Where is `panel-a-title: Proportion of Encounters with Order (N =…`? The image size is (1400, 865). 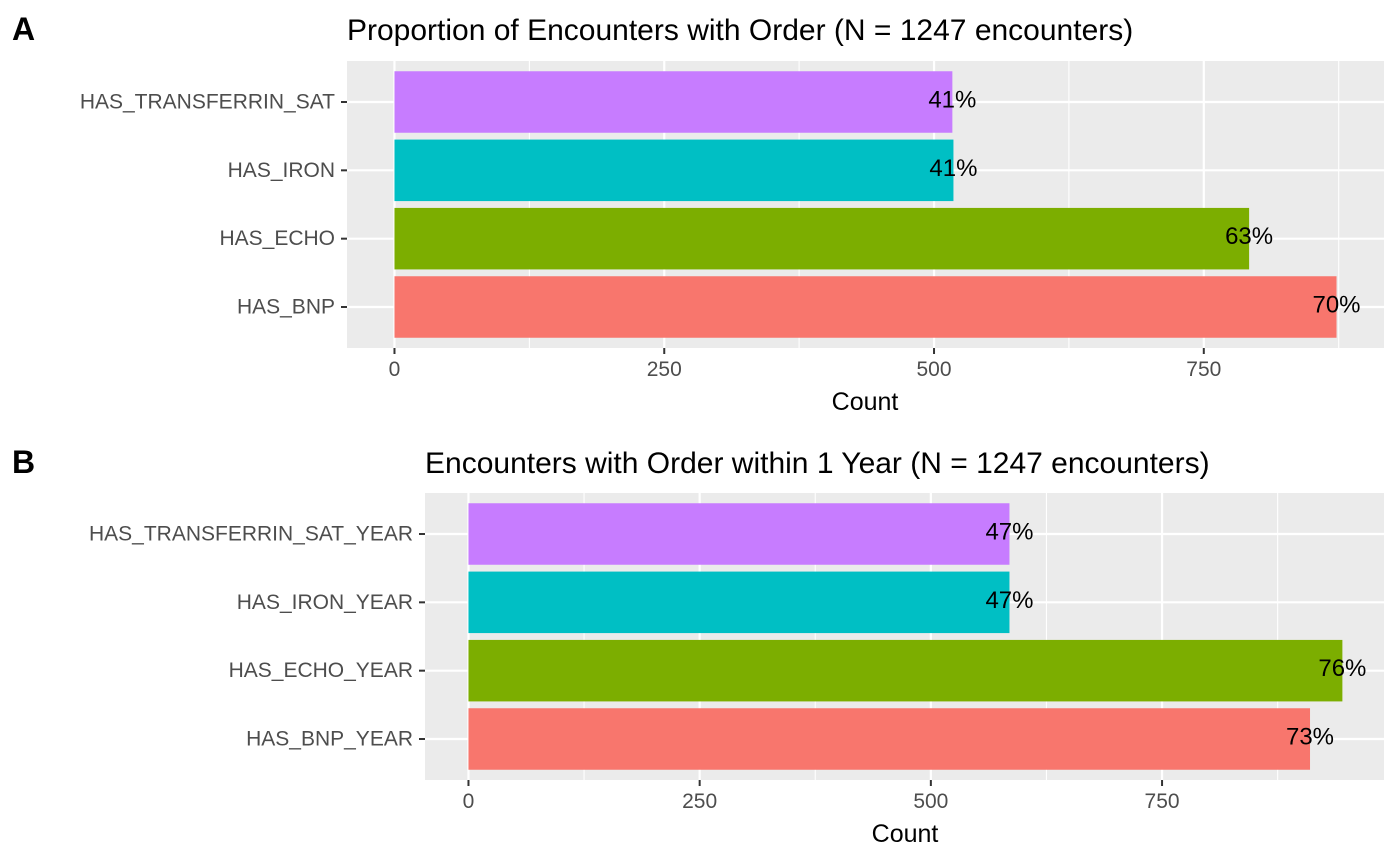 panel-a-title: Proportion of Encounters with Order (N =… is located at coordinates (740, 30).